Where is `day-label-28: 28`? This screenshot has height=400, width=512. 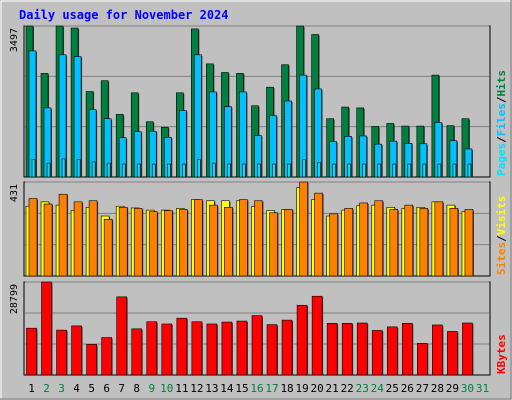 day-label-28: 28 is located at coordinates (437, 388).